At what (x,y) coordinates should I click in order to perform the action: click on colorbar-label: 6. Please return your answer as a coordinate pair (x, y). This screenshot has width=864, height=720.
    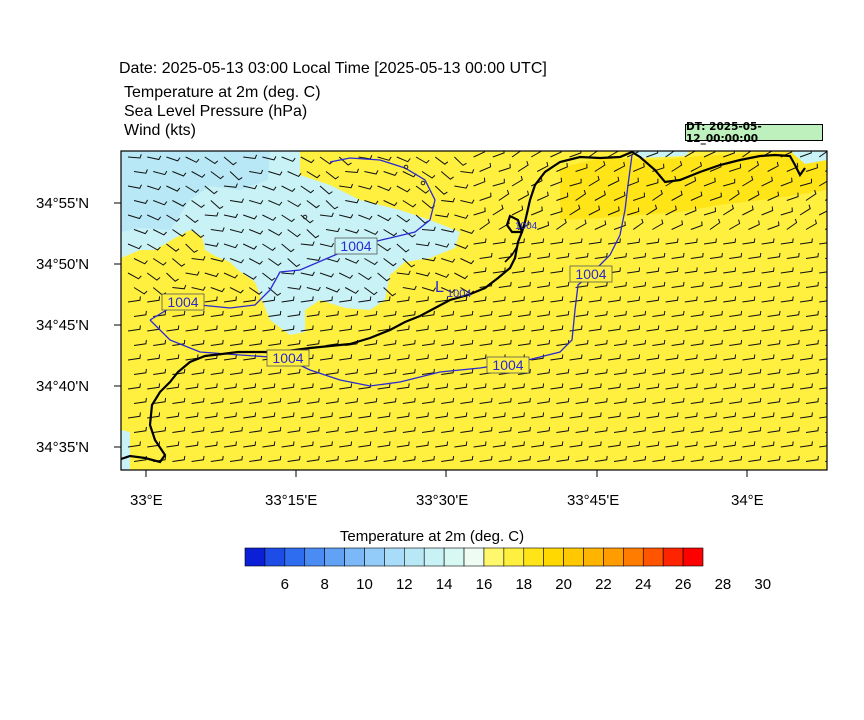
    Looking at the image, I should click on (284, 584).